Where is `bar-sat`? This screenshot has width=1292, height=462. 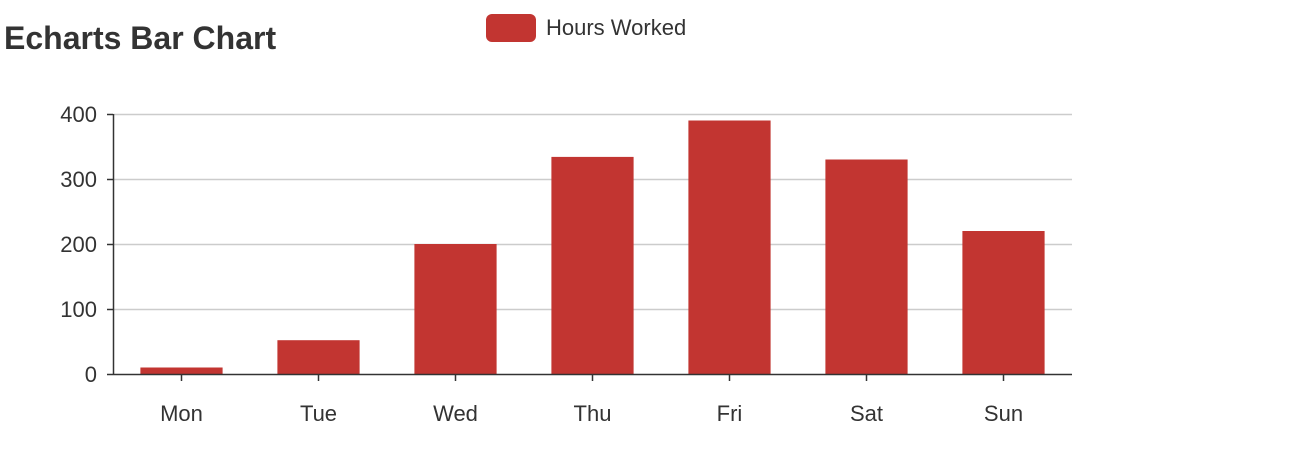
bar-sat is located at coordinates (866, 267).